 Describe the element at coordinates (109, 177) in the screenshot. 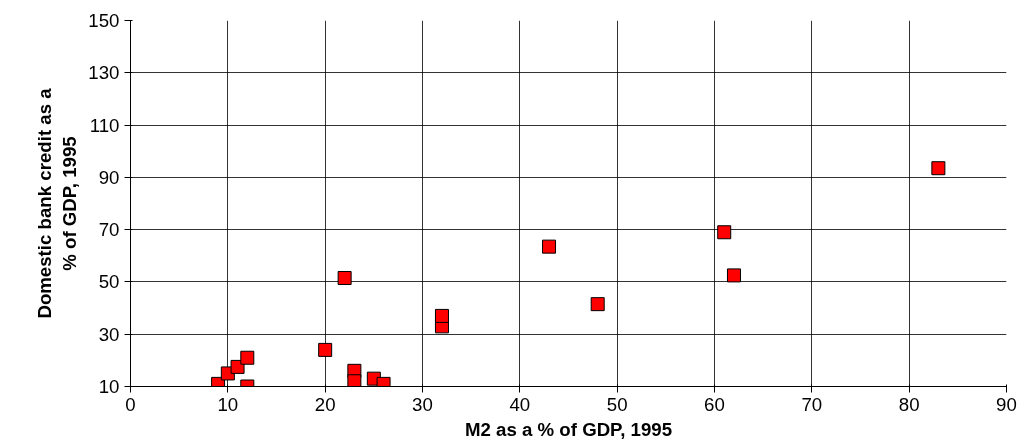

I see `y-tick-label: 90` at that location.